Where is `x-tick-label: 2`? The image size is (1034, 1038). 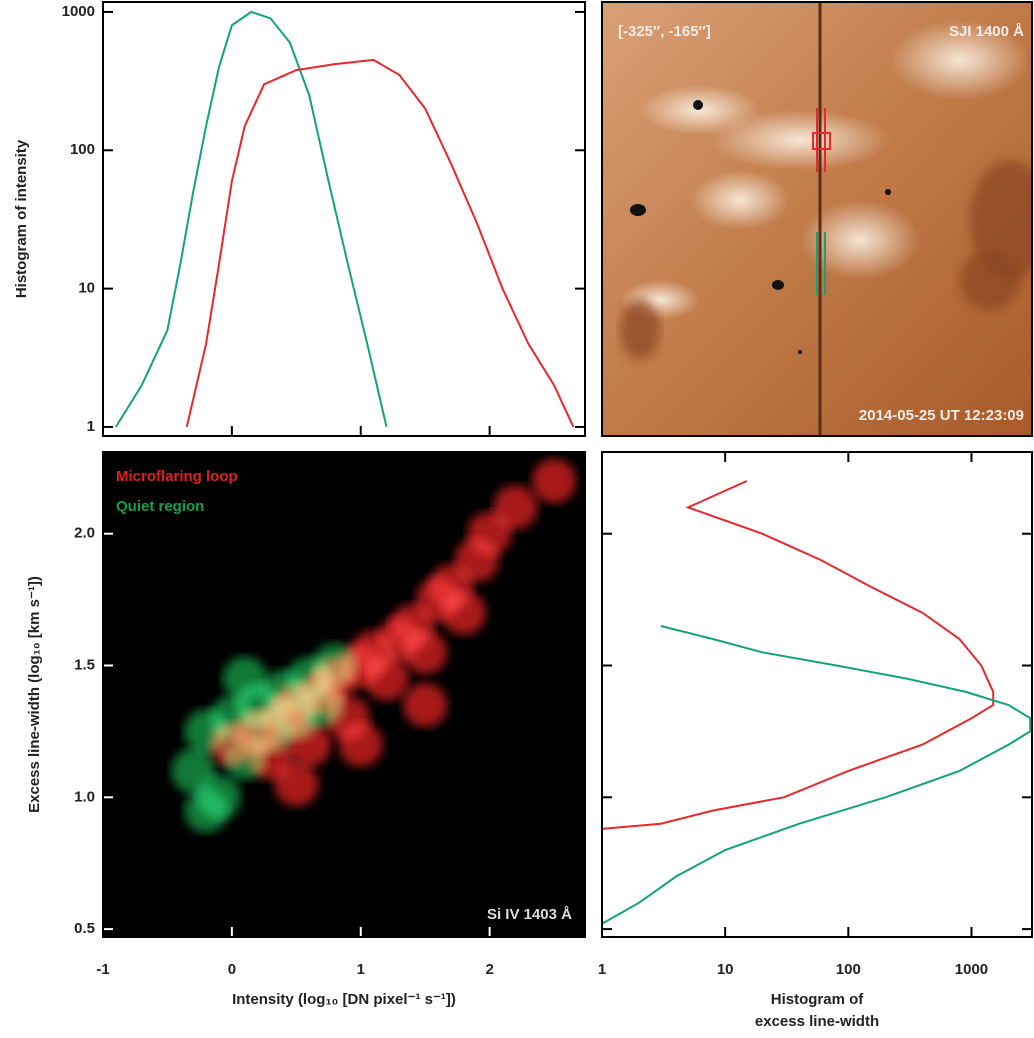 x-tick-label: 2 is located at coordinates (489, 969).